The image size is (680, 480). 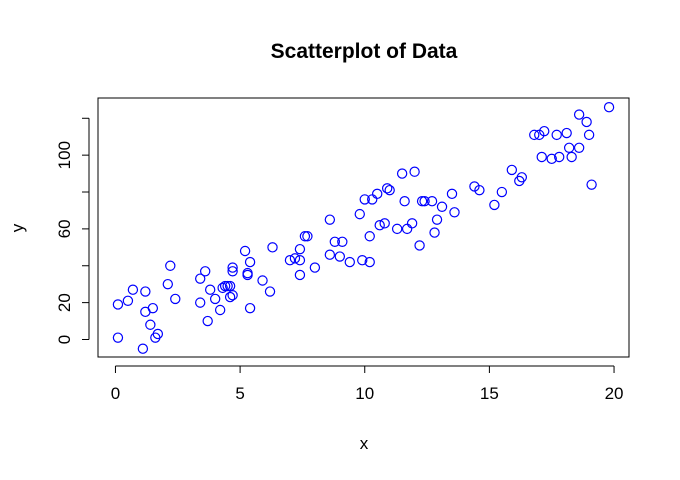 I want to click on x-tick-label: 20, so click(x=614, y=393).